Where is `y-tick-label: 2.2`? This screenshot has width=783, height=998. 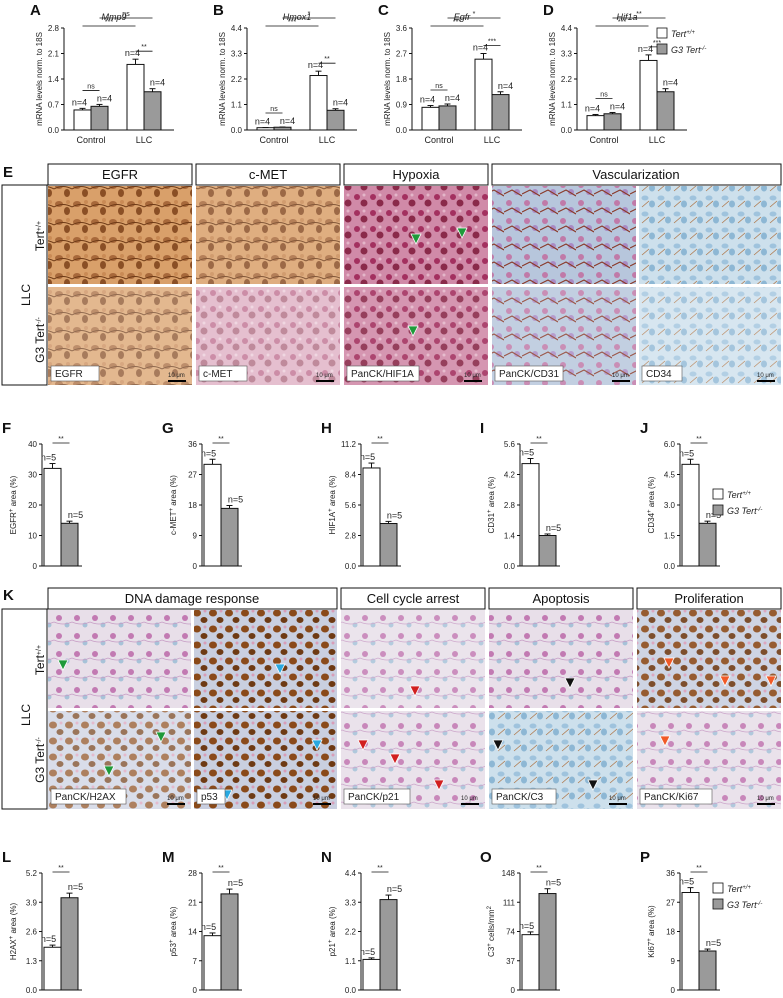 y-tick-label: 2.2 is located at coordinates (351, 932).